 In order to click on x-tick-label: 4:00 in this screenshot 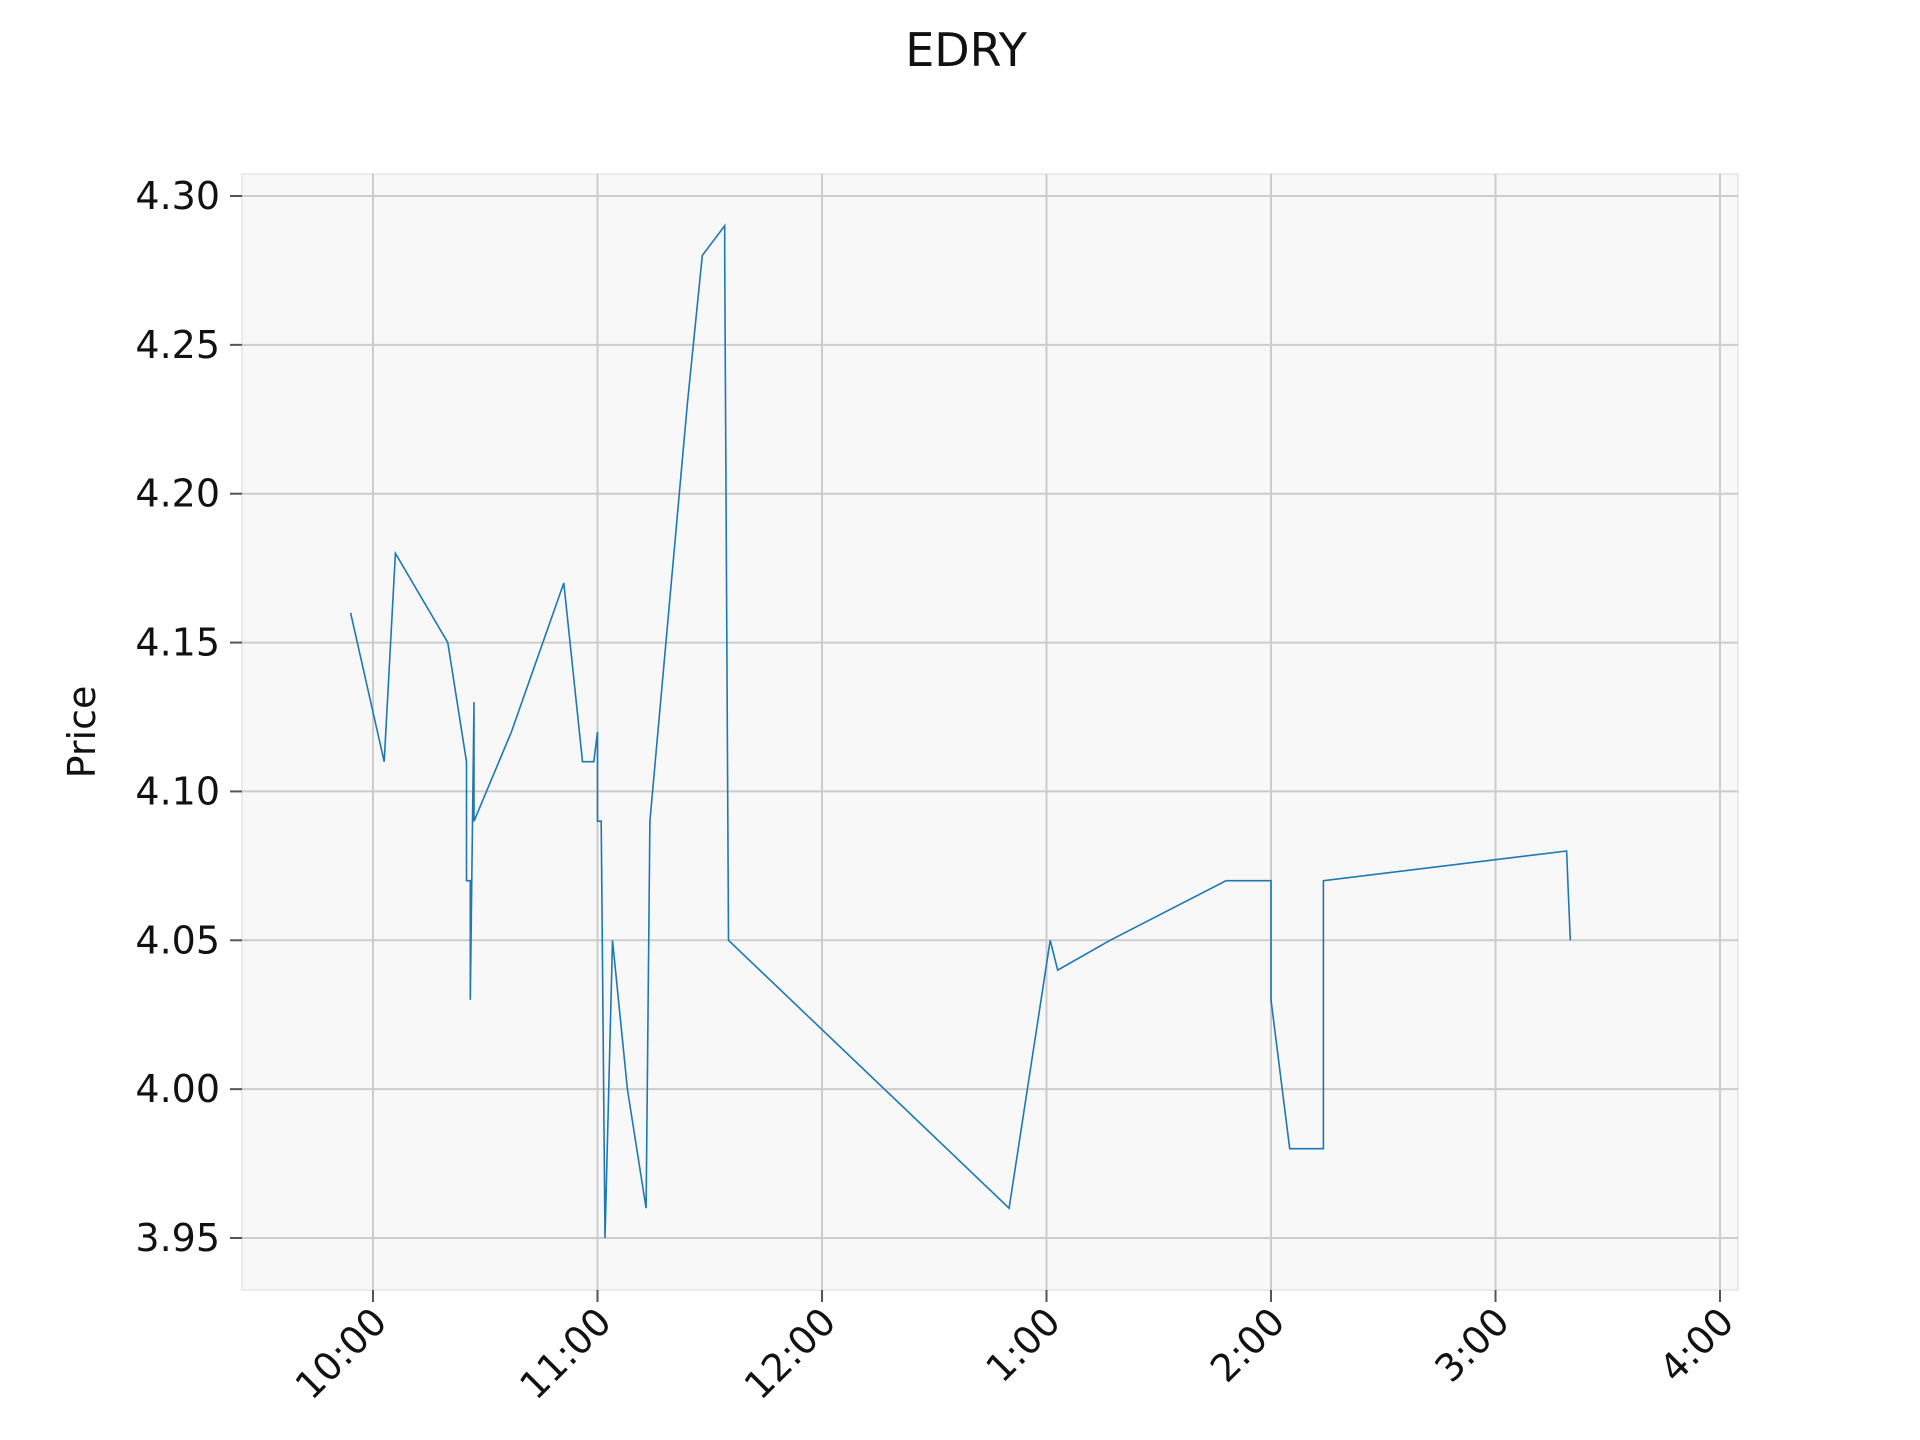, I will do `click(1696, 1344)`.